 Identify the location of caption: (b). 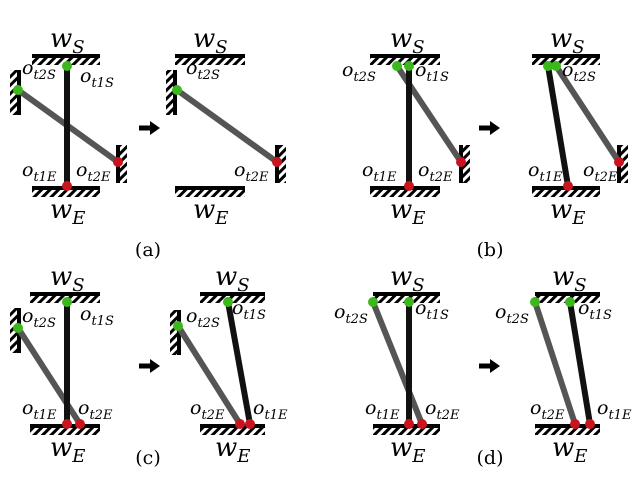
(490, 250).